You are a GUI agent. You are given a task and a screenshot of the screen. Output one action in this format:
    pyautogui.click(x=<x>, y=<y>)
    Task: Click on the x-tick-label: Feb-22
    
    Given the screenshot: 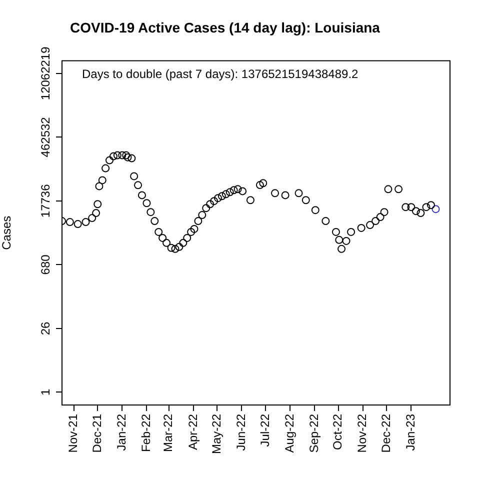 What is the action you would take?
    pyautogui.click(x=146, y=433)
    